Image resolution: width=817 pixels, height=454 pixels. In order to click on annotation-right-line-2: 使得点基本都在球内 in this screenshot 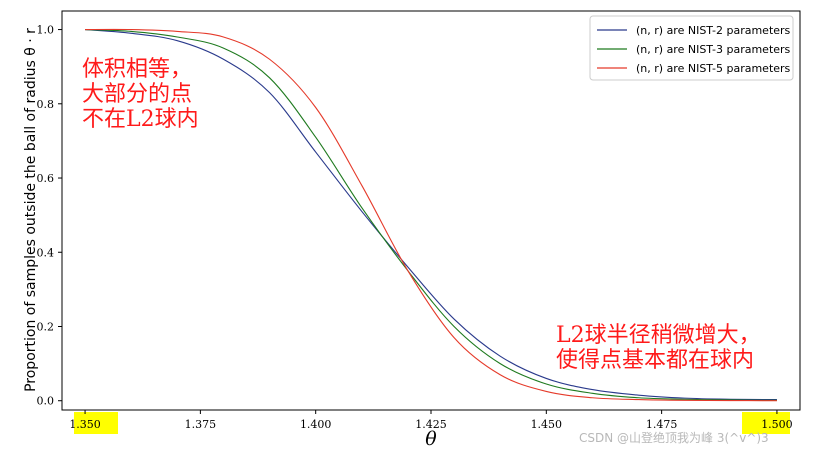, I will do `click(655, 360)`.